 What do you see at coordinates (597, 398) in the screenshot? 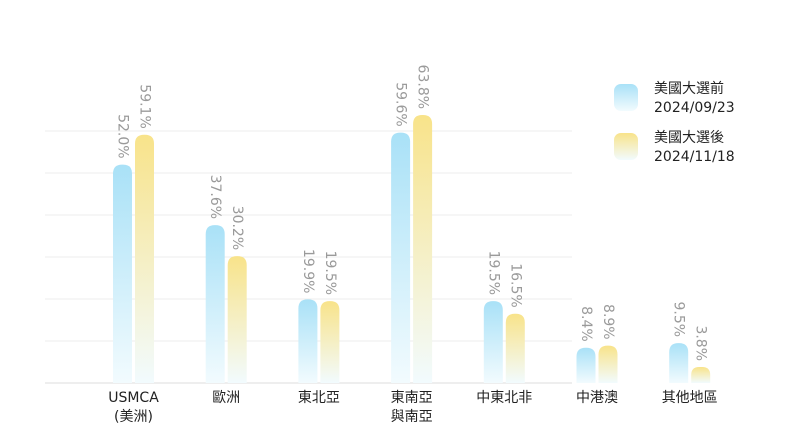
I see `x-tick-label-6: 中港澳` at bounding box center [597, 398].